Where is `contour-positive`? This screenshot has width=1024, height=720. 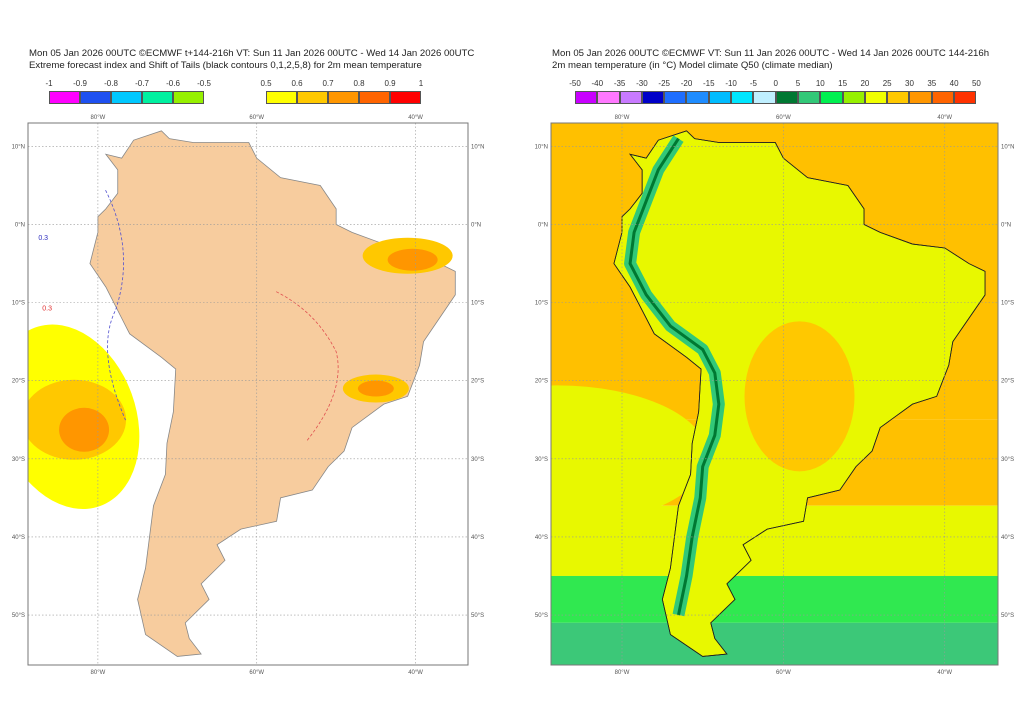 contour-positive is located at coordinates (307, 366).